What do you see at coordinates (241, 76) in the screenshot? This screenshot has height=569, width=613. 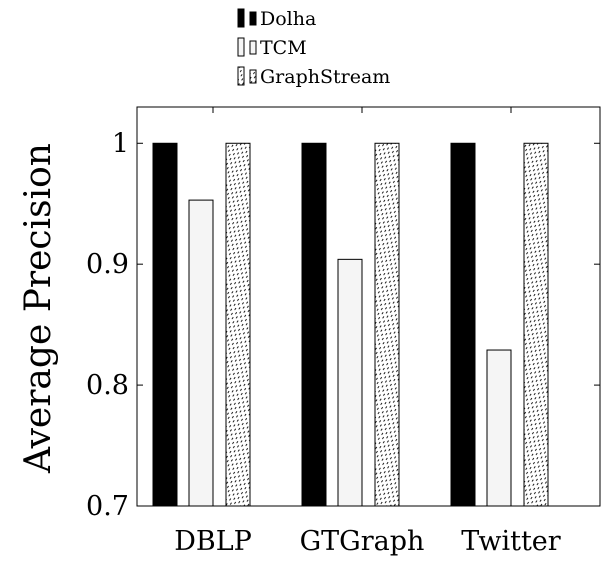 I see `legend-swatch-graphstream` at bounding box center [241, 76].